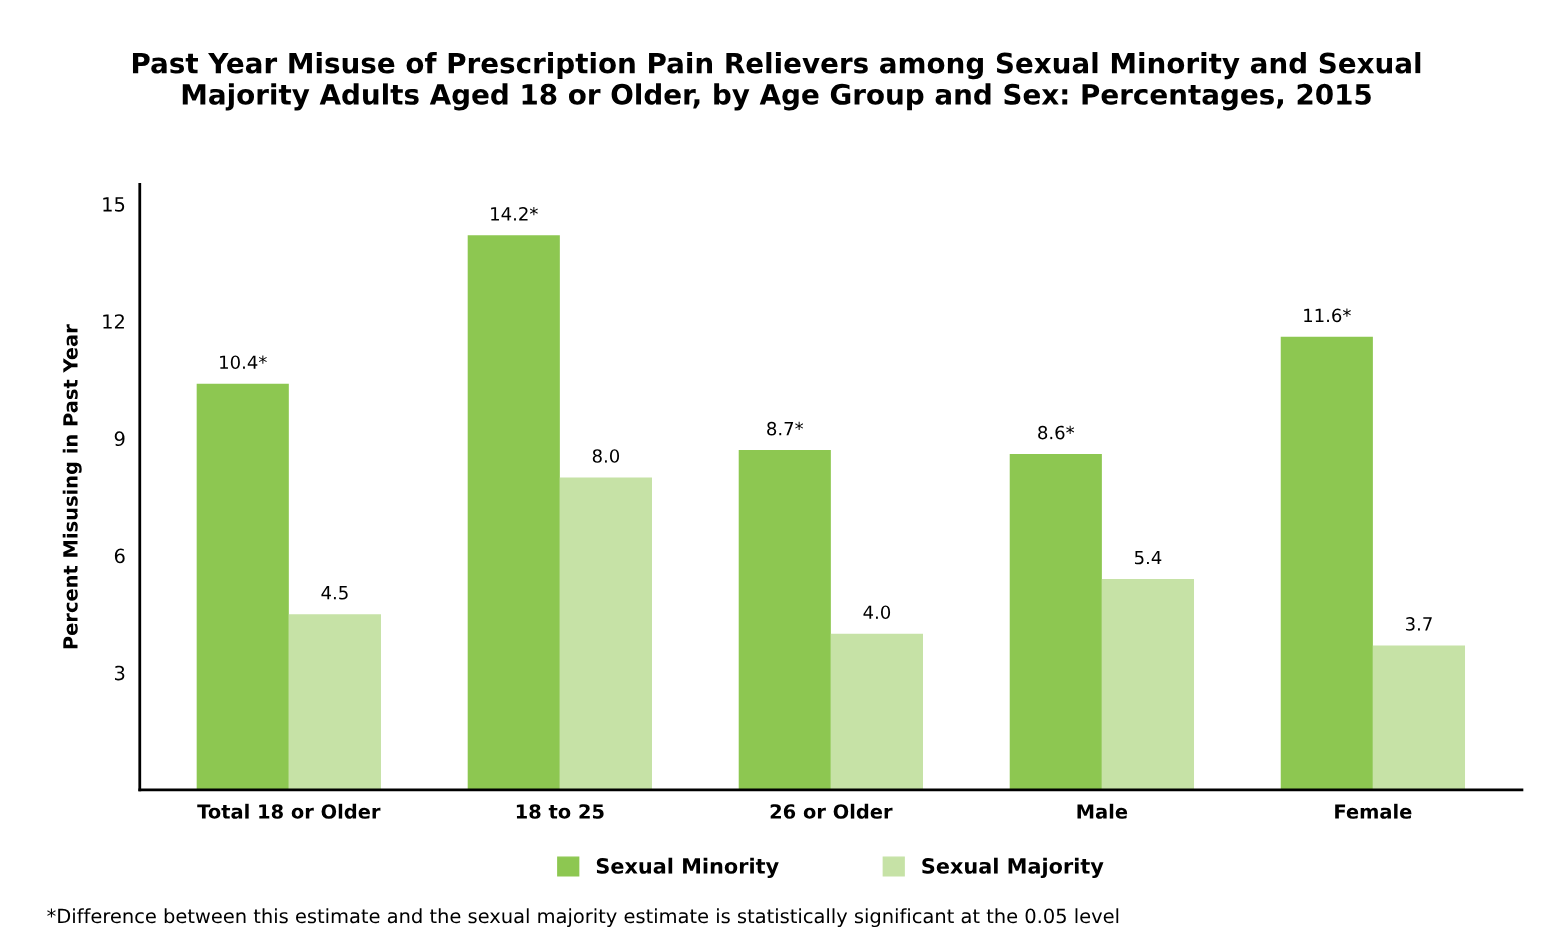  Describe the element at coordinates (119, 439) in the screenshot. I see `y-tick-label: 9` at that location.